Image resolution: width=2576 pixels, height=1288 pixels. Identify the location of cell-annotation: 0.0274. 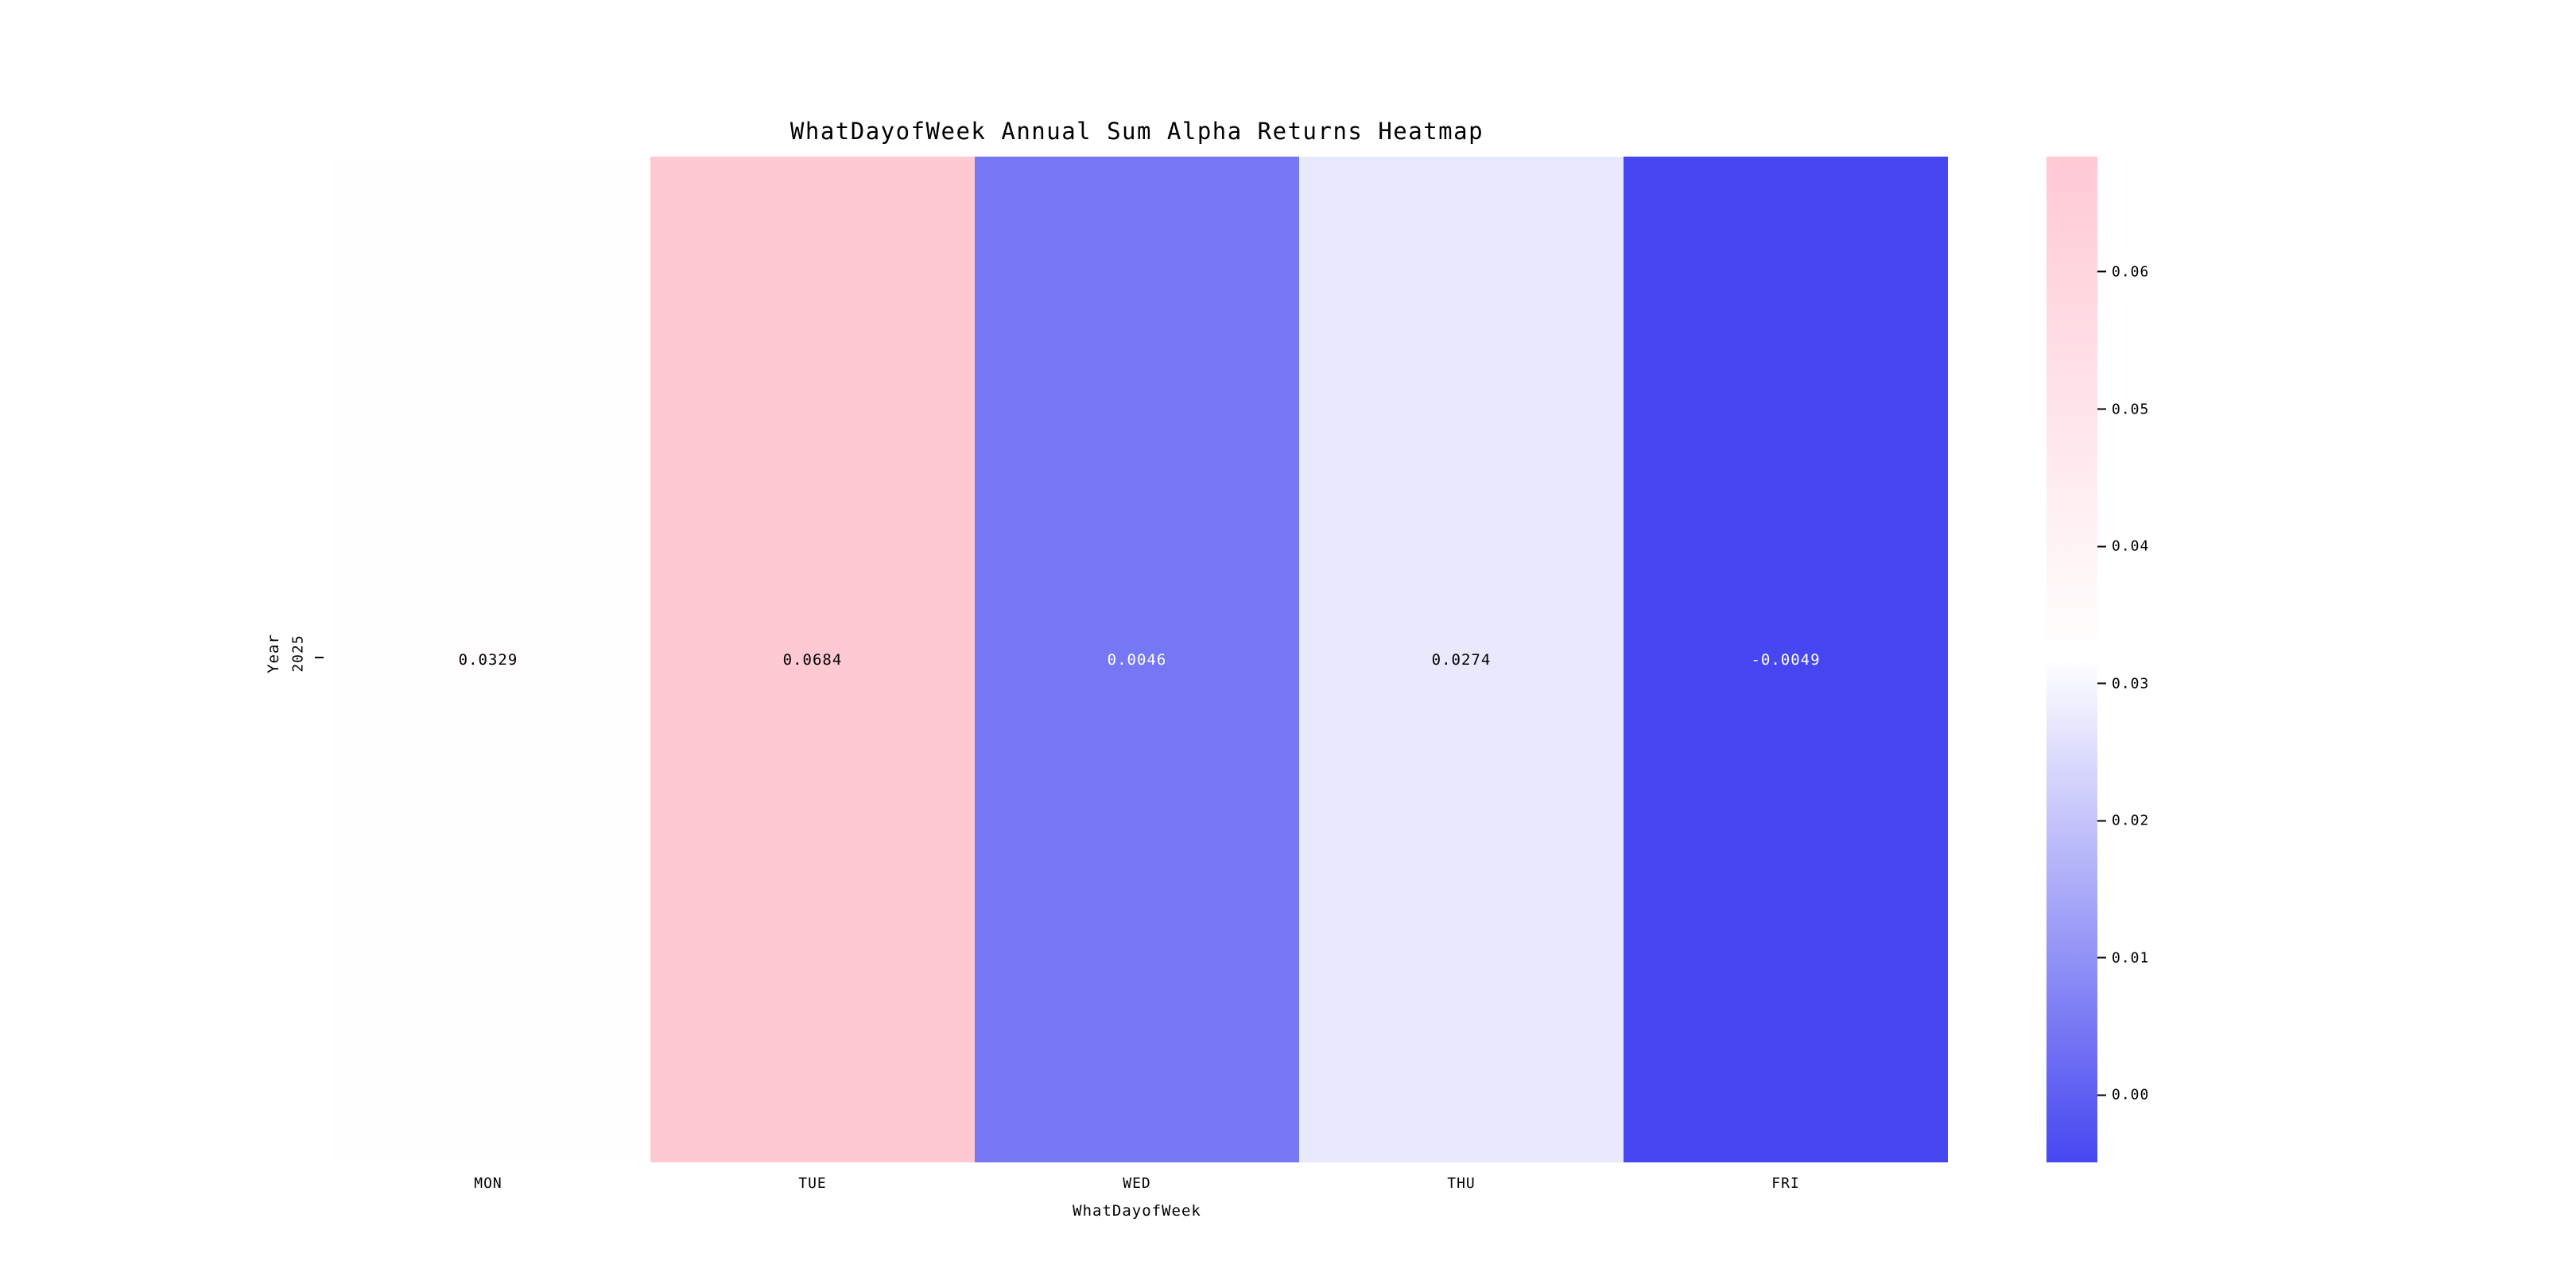
(1461, 660).